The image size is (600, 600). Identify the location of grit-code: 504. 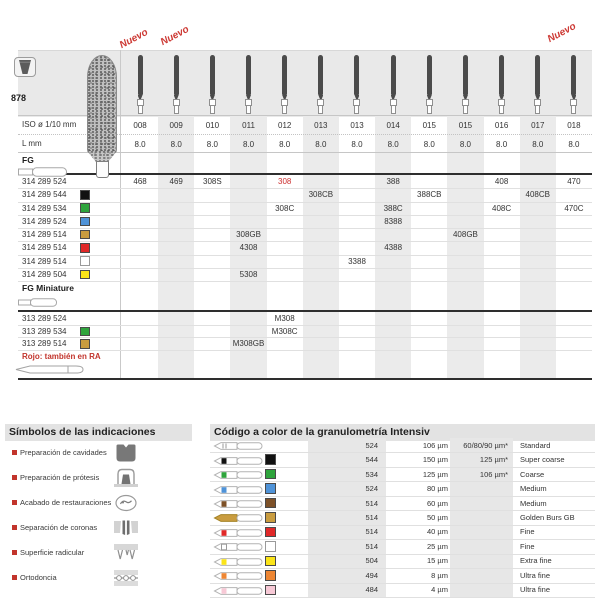
(371, 561).